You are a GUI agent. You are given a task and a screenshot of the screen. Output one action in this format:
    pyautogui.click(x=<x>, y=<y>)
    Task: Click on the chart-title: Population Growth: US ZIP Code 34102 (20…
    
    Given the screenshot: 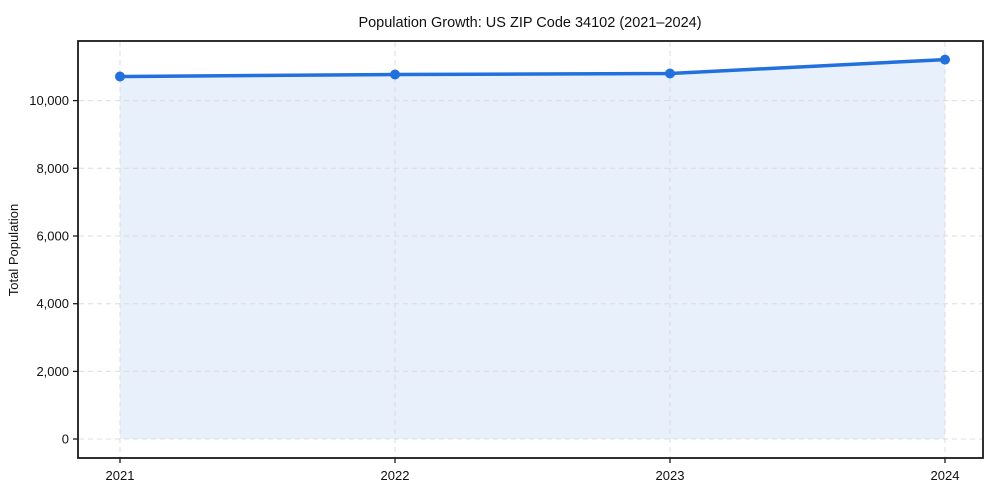 What is the action you would take?
    pyautogui.click(x=529, y=23)
    